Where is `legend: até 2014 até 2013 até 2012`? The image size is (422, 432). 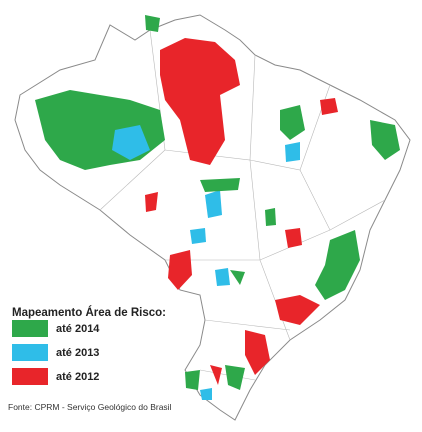
legend: até 2014 até 2013 até 2012 is located at coordinates (56, 352).